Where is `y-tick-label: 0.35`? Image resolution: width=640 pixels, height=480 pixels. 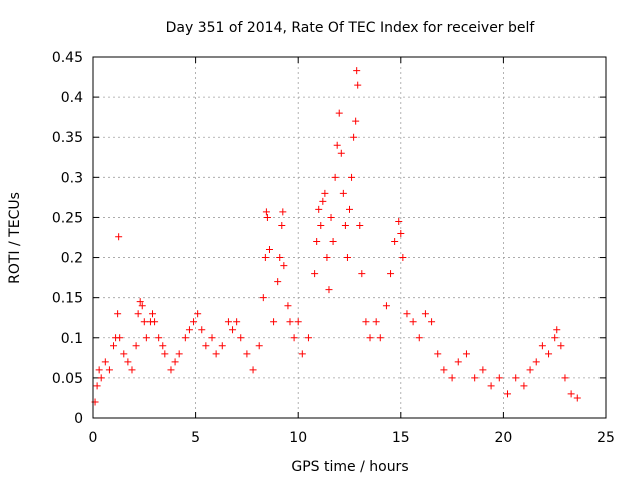 y-tick-label: 0.35 is located at coordinates (67, 138).